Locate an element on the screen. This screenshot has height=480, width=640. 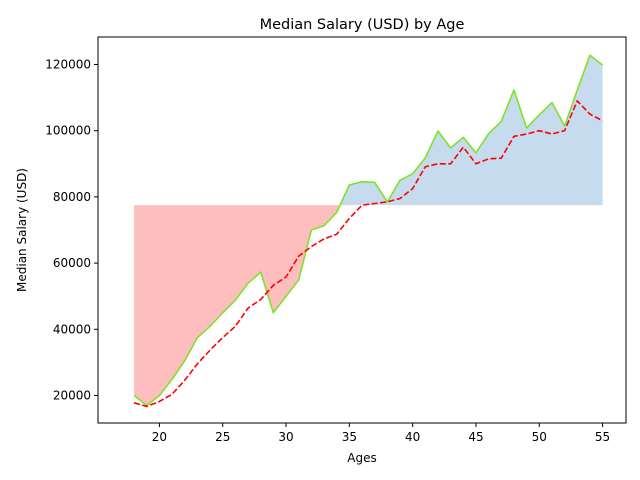
y-tick-label: 120000 is located at coordinates (68, 64).